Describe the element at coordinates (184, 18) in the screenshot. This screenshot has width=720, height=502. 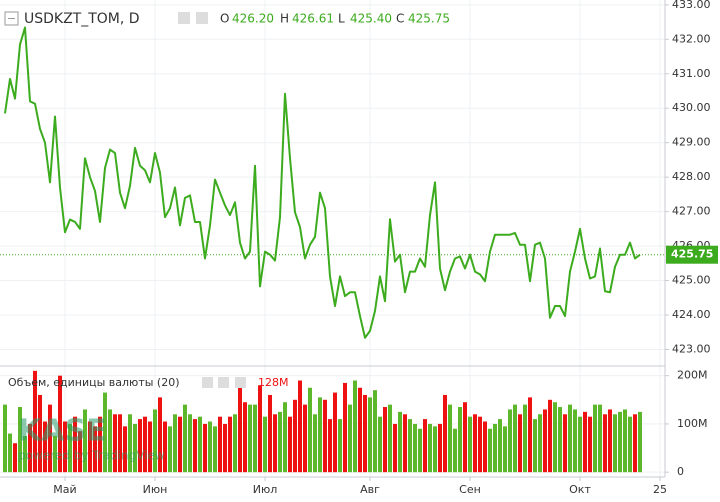
I see `settings-icon` at that location.